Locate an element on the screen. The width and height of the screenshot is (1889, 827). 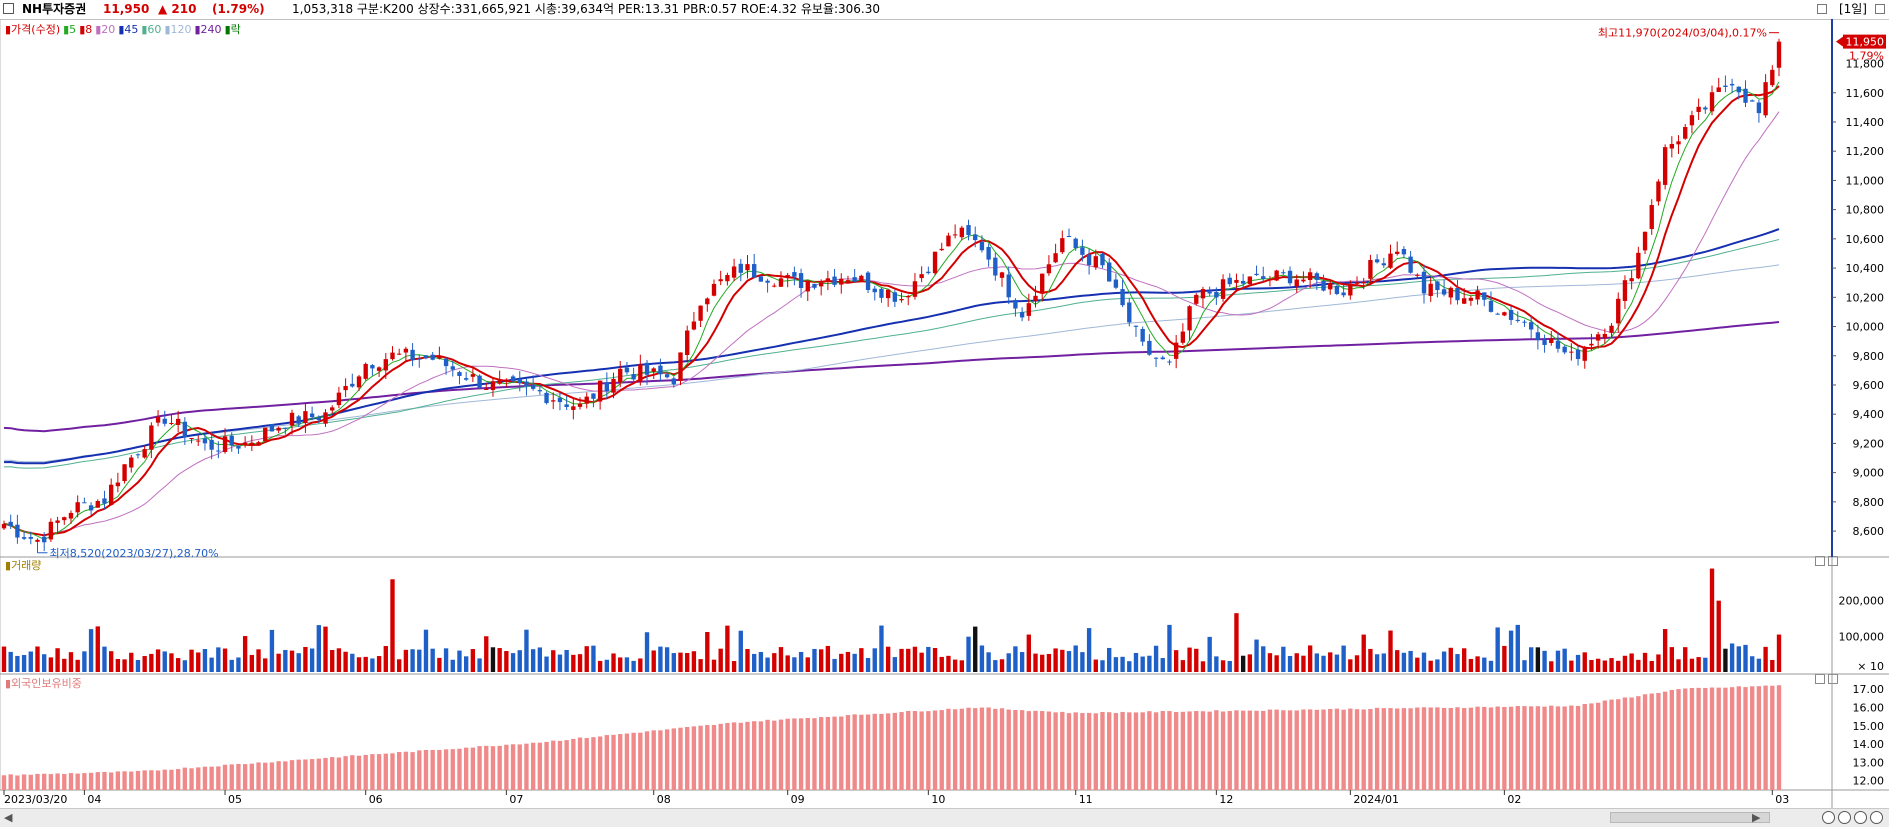
select-checkbox is located at coordinates (8, 8).